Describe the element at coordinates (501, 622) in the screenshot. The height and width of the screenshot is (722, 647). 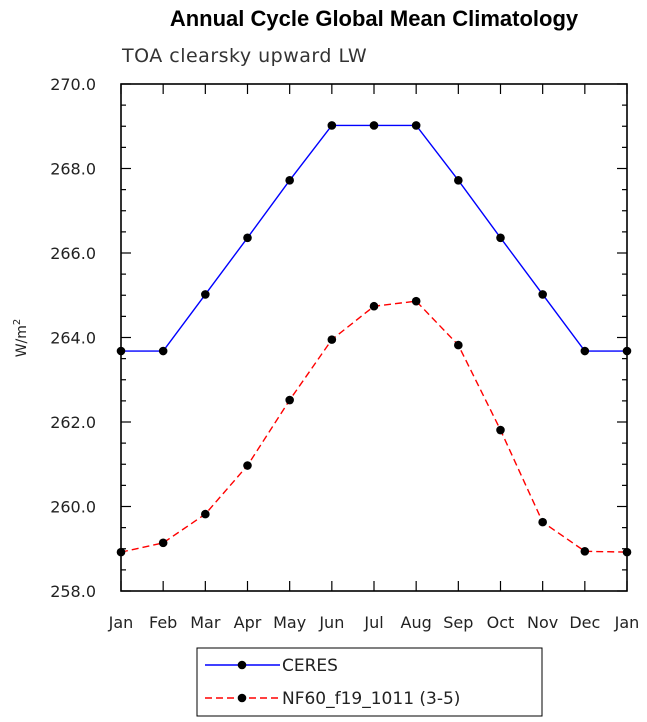
I see `x-tick-label: Oct` at that location.